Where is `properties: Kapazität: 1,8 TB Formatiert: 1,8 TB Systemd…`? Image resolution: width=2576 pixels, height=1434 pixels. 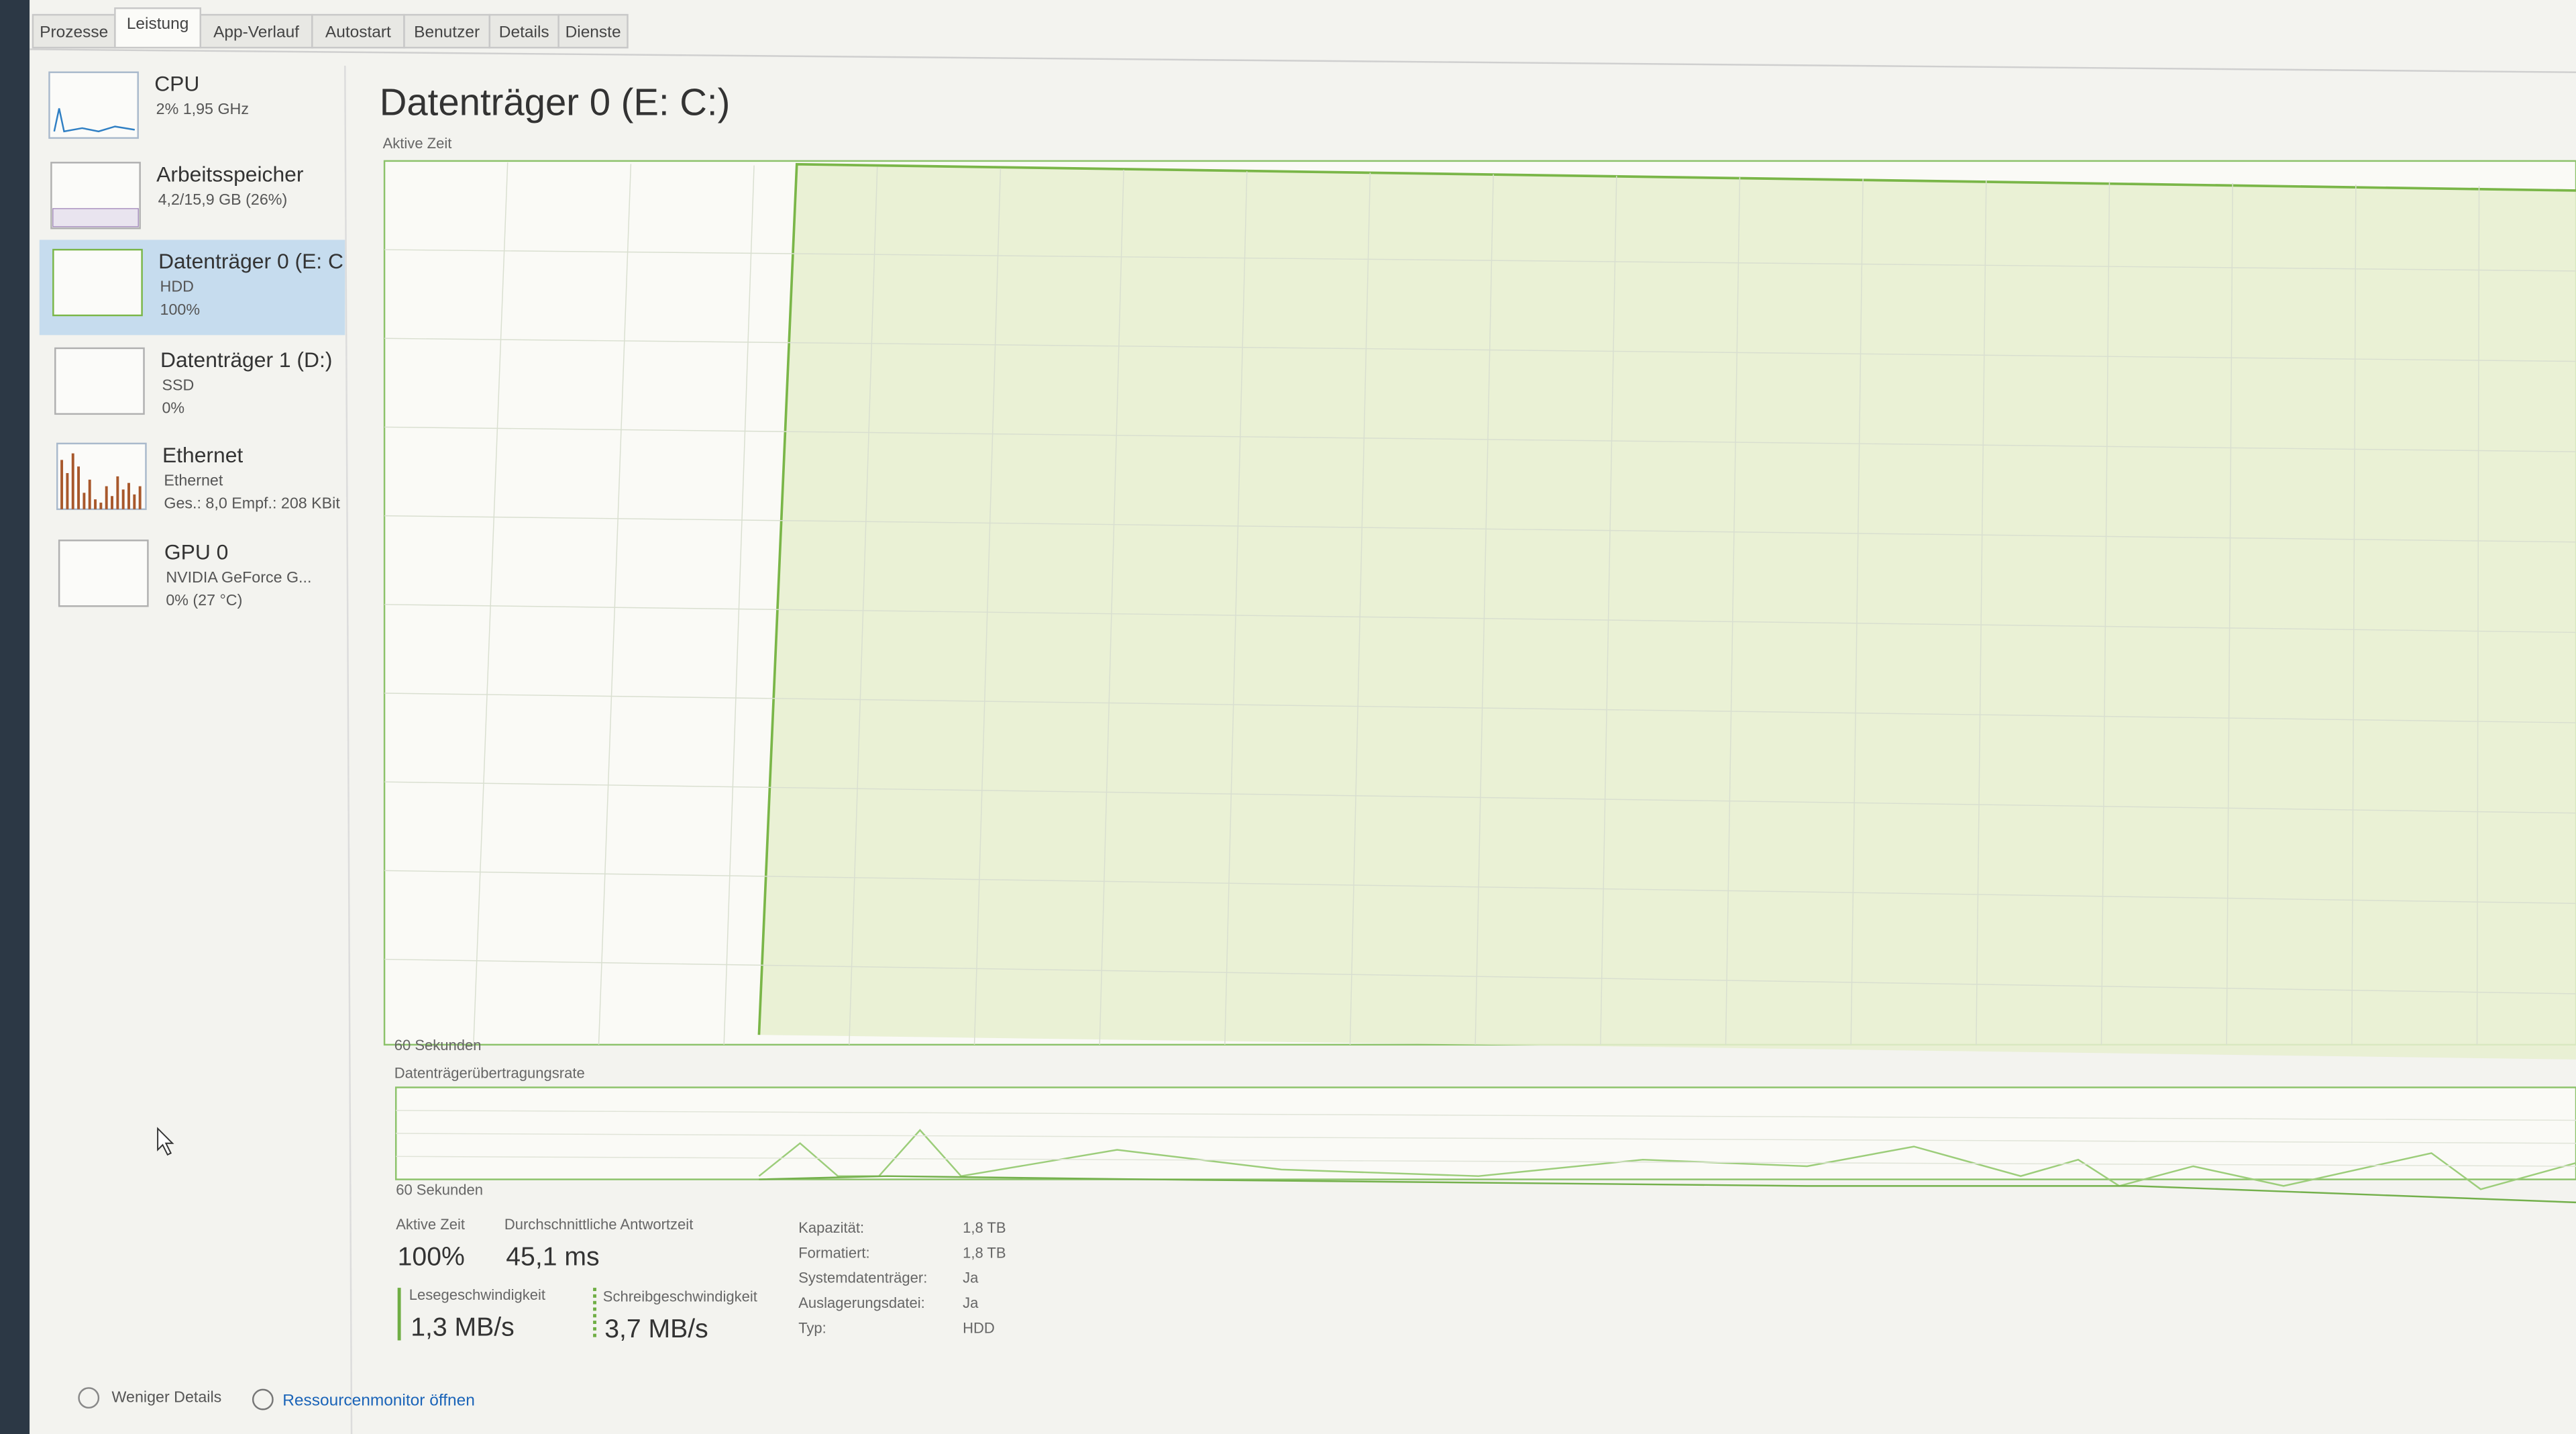
properties: Kapazität: 1,8 TB Formatiert: 1,8 TB Systemd… is located at coordinates (902, 1278).